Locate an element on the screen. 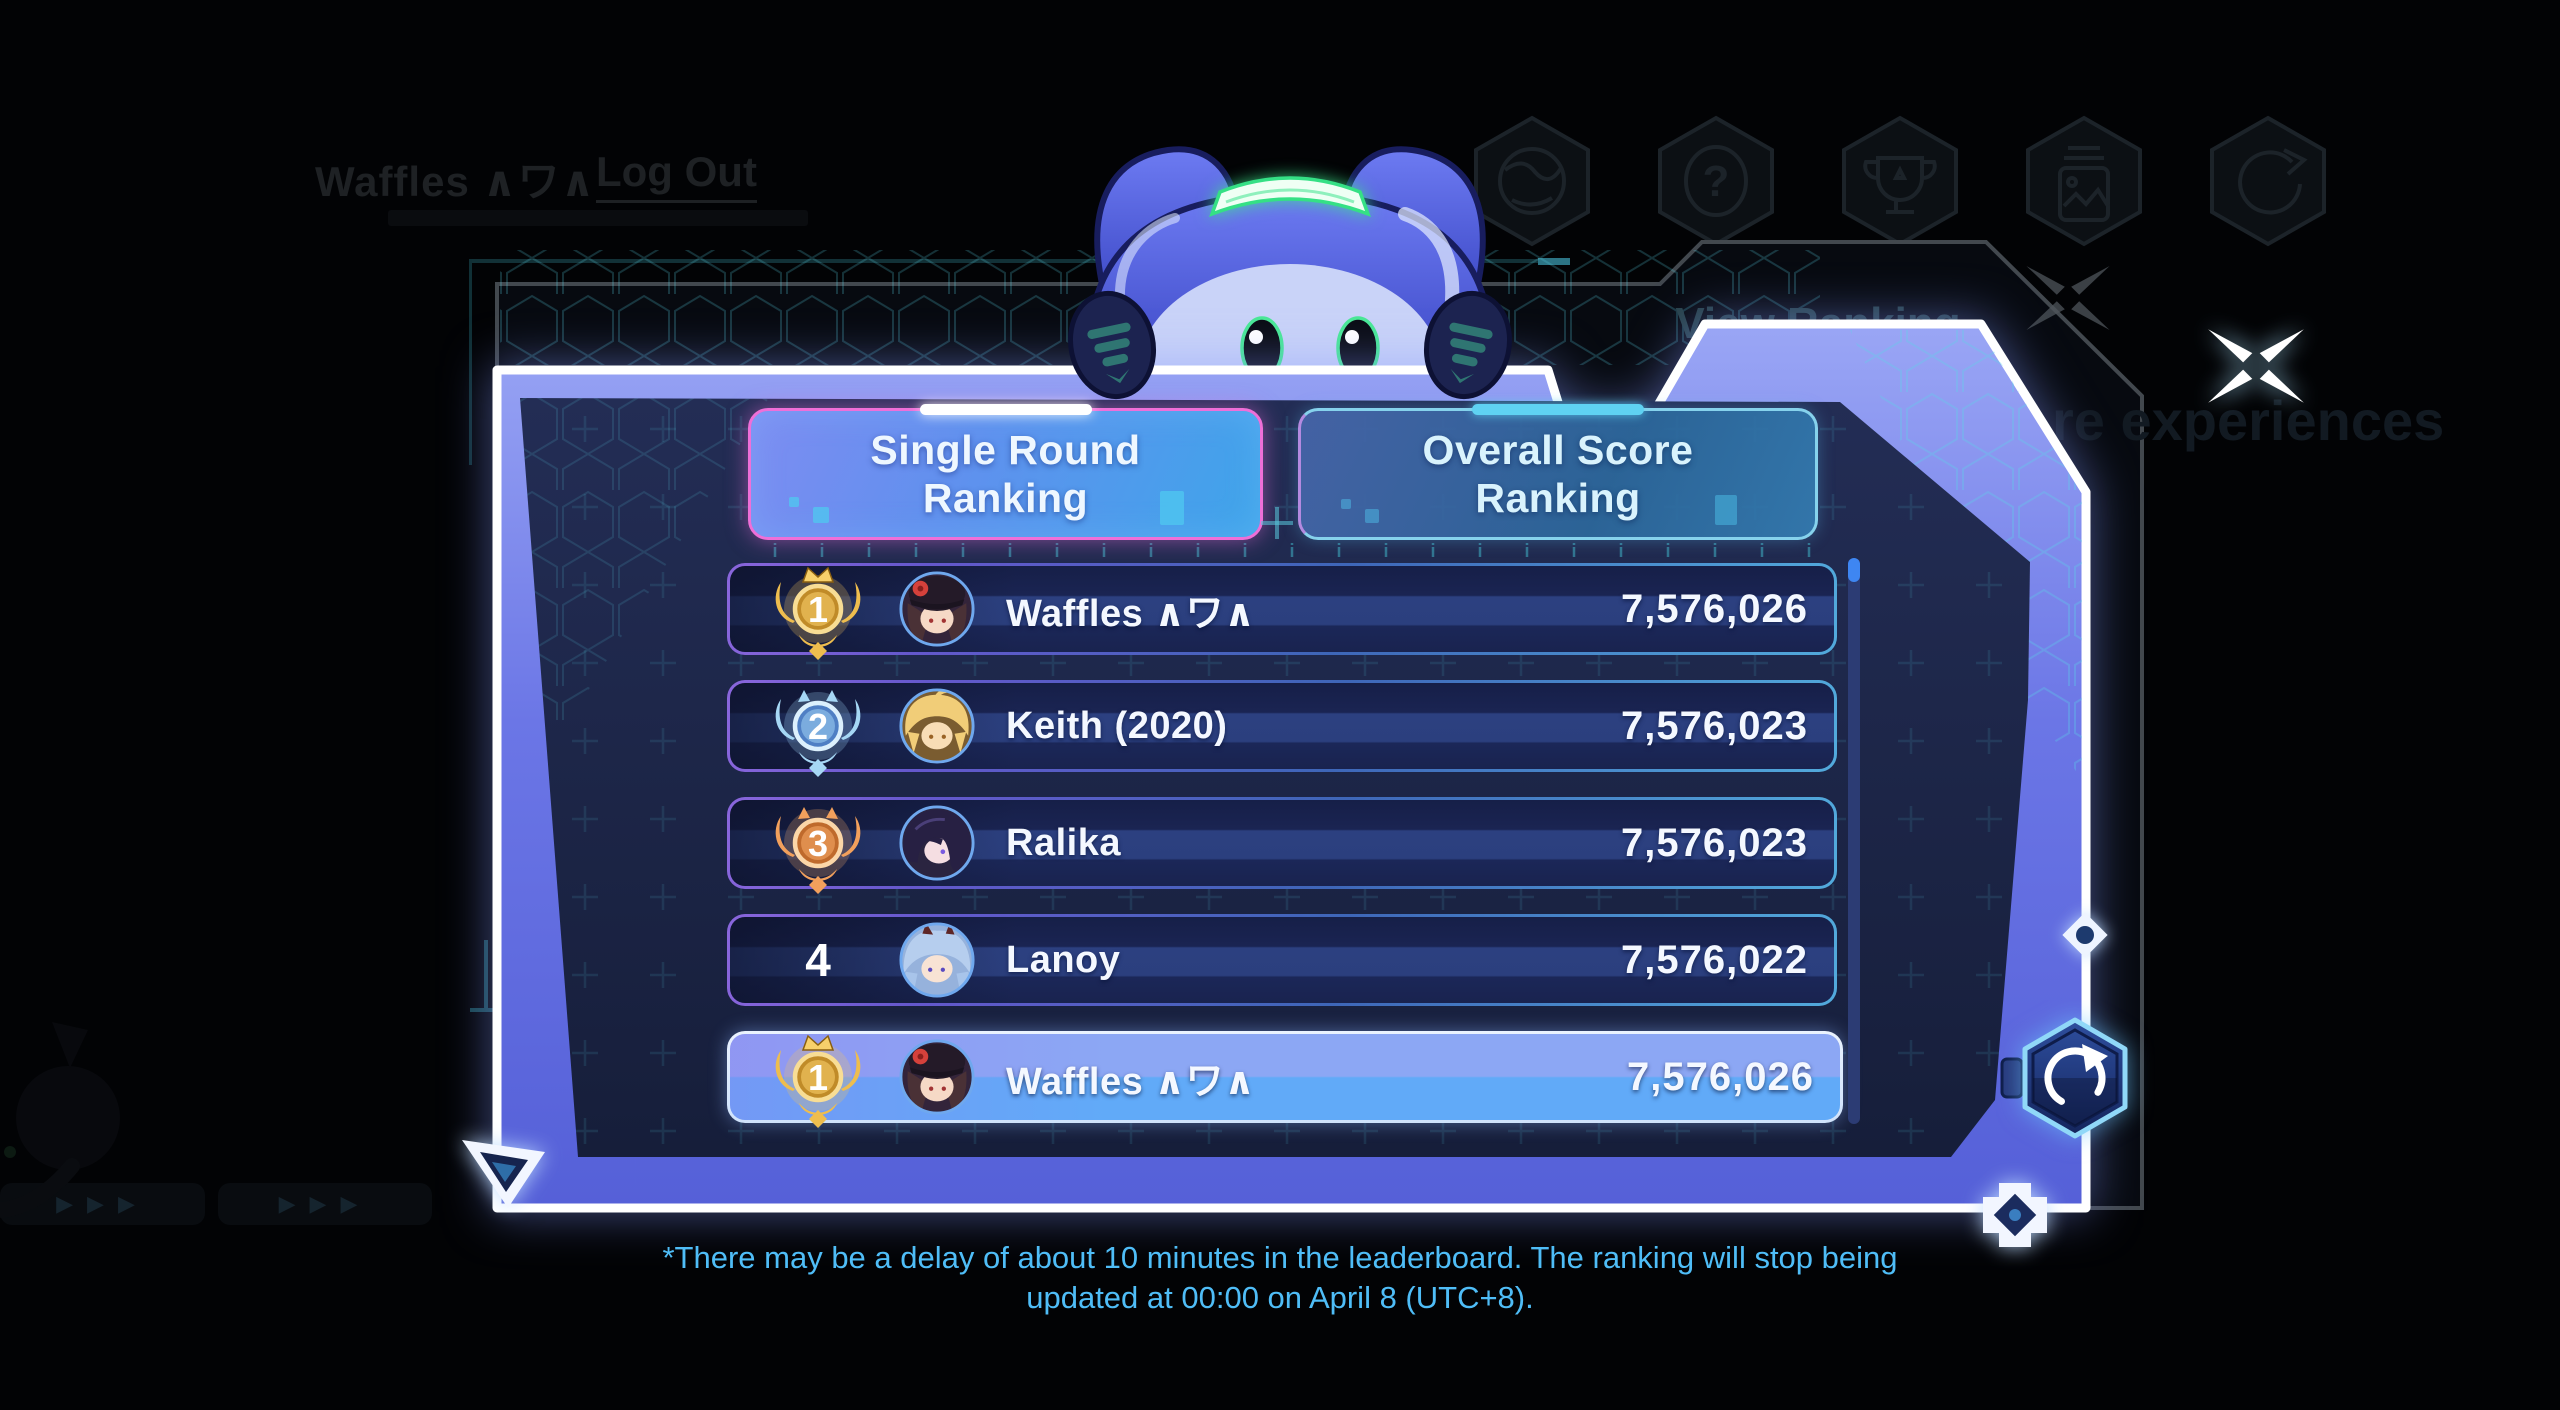 The width and height of the screenshot is (2560, 1410). help-icon: ? is located at coordinates (1716, 181).